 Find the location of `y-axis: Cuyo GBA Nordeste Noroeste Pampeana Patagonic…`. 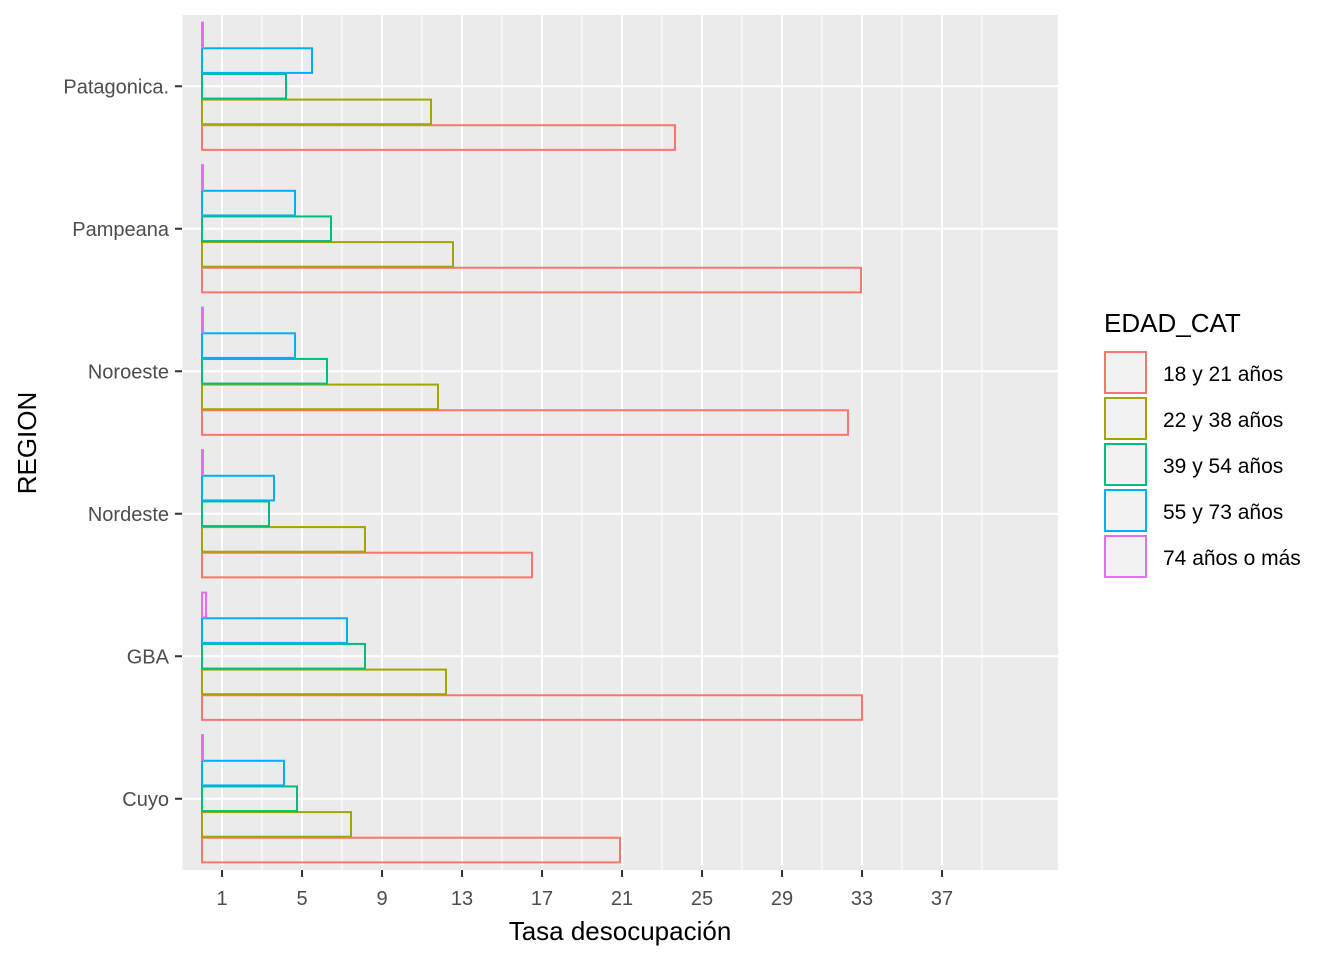

y-axis: Cuyo GBA Nordeste Noroeste Pampeana Patagonic… is located at coordinates (122, 443).